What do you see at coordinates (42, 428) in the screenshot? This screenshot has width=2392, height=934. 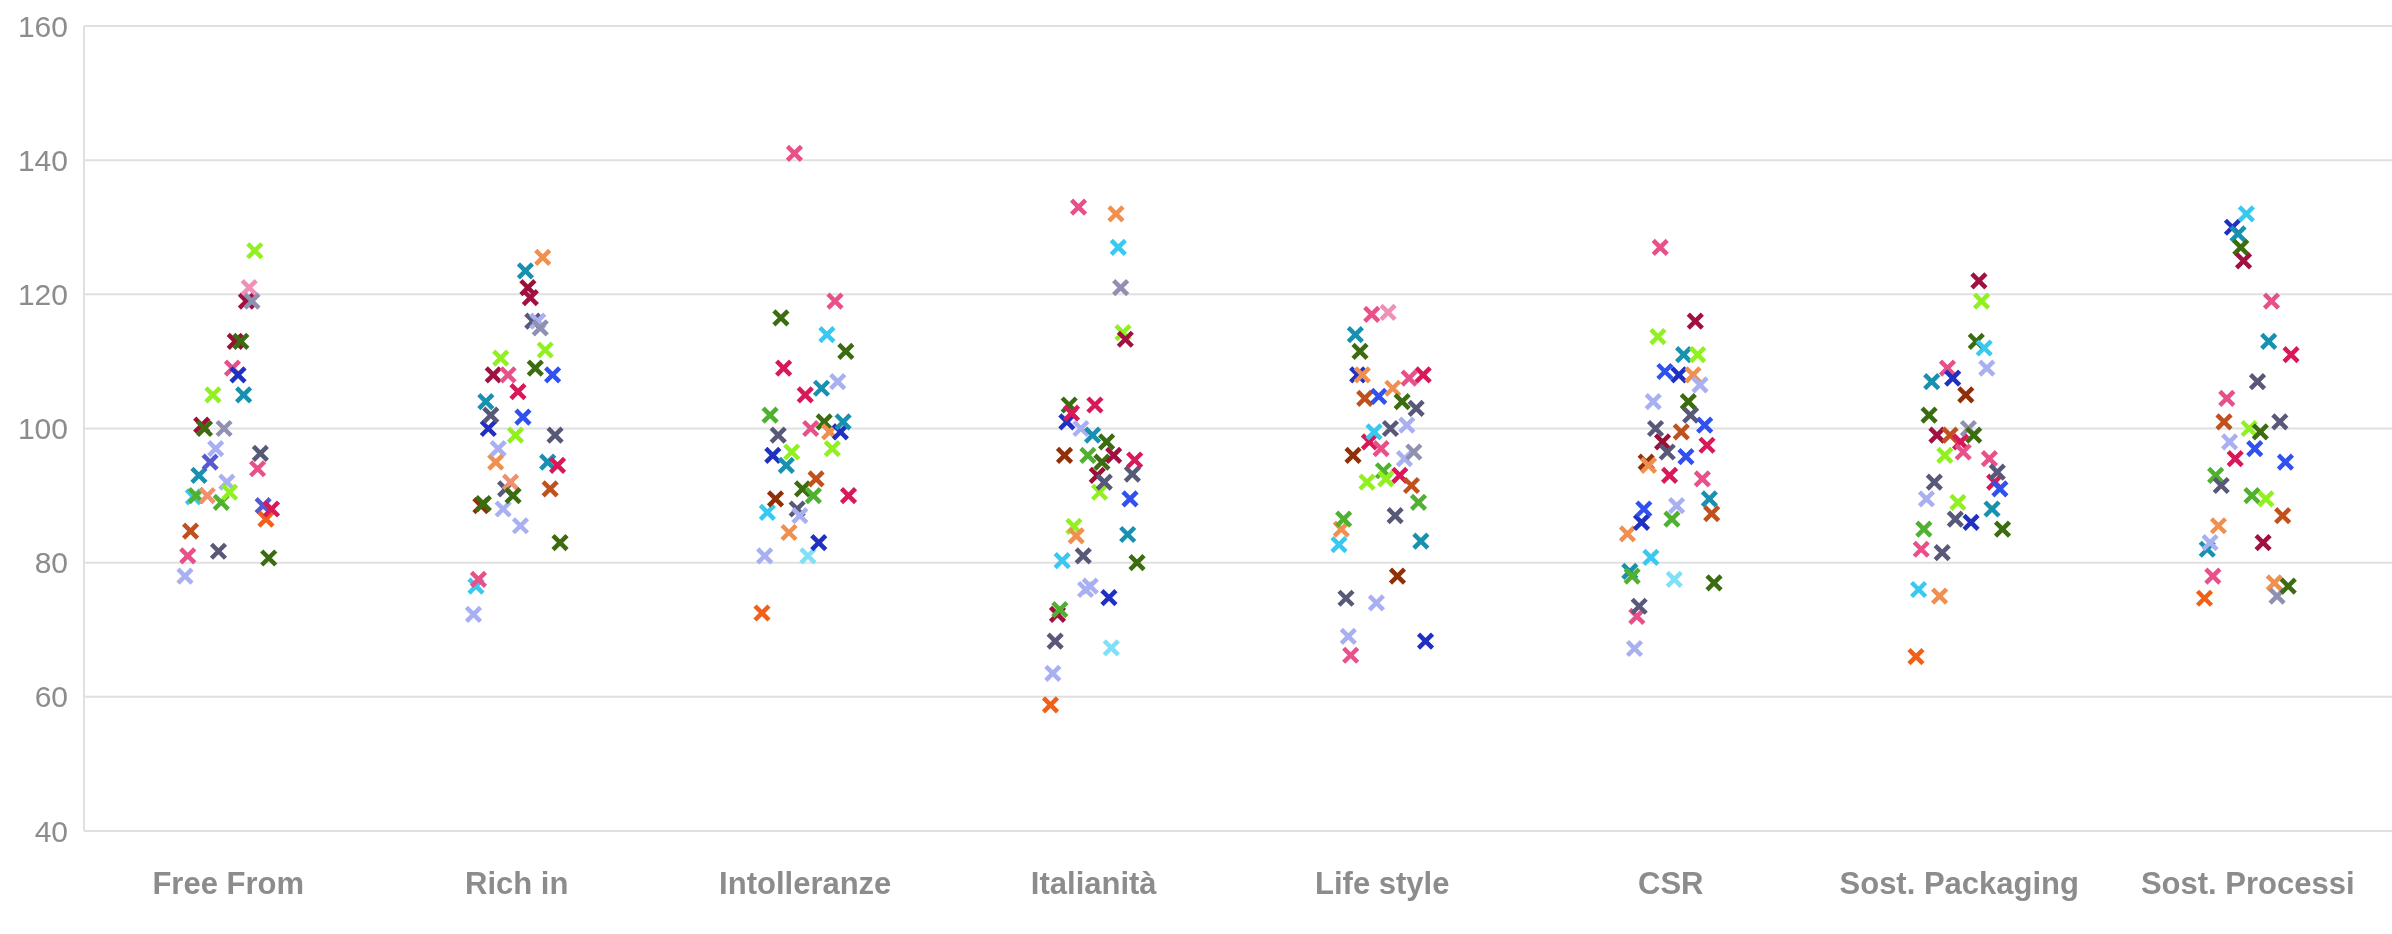 I see `y-tick-label: 100` at bounding box center [42, 428].